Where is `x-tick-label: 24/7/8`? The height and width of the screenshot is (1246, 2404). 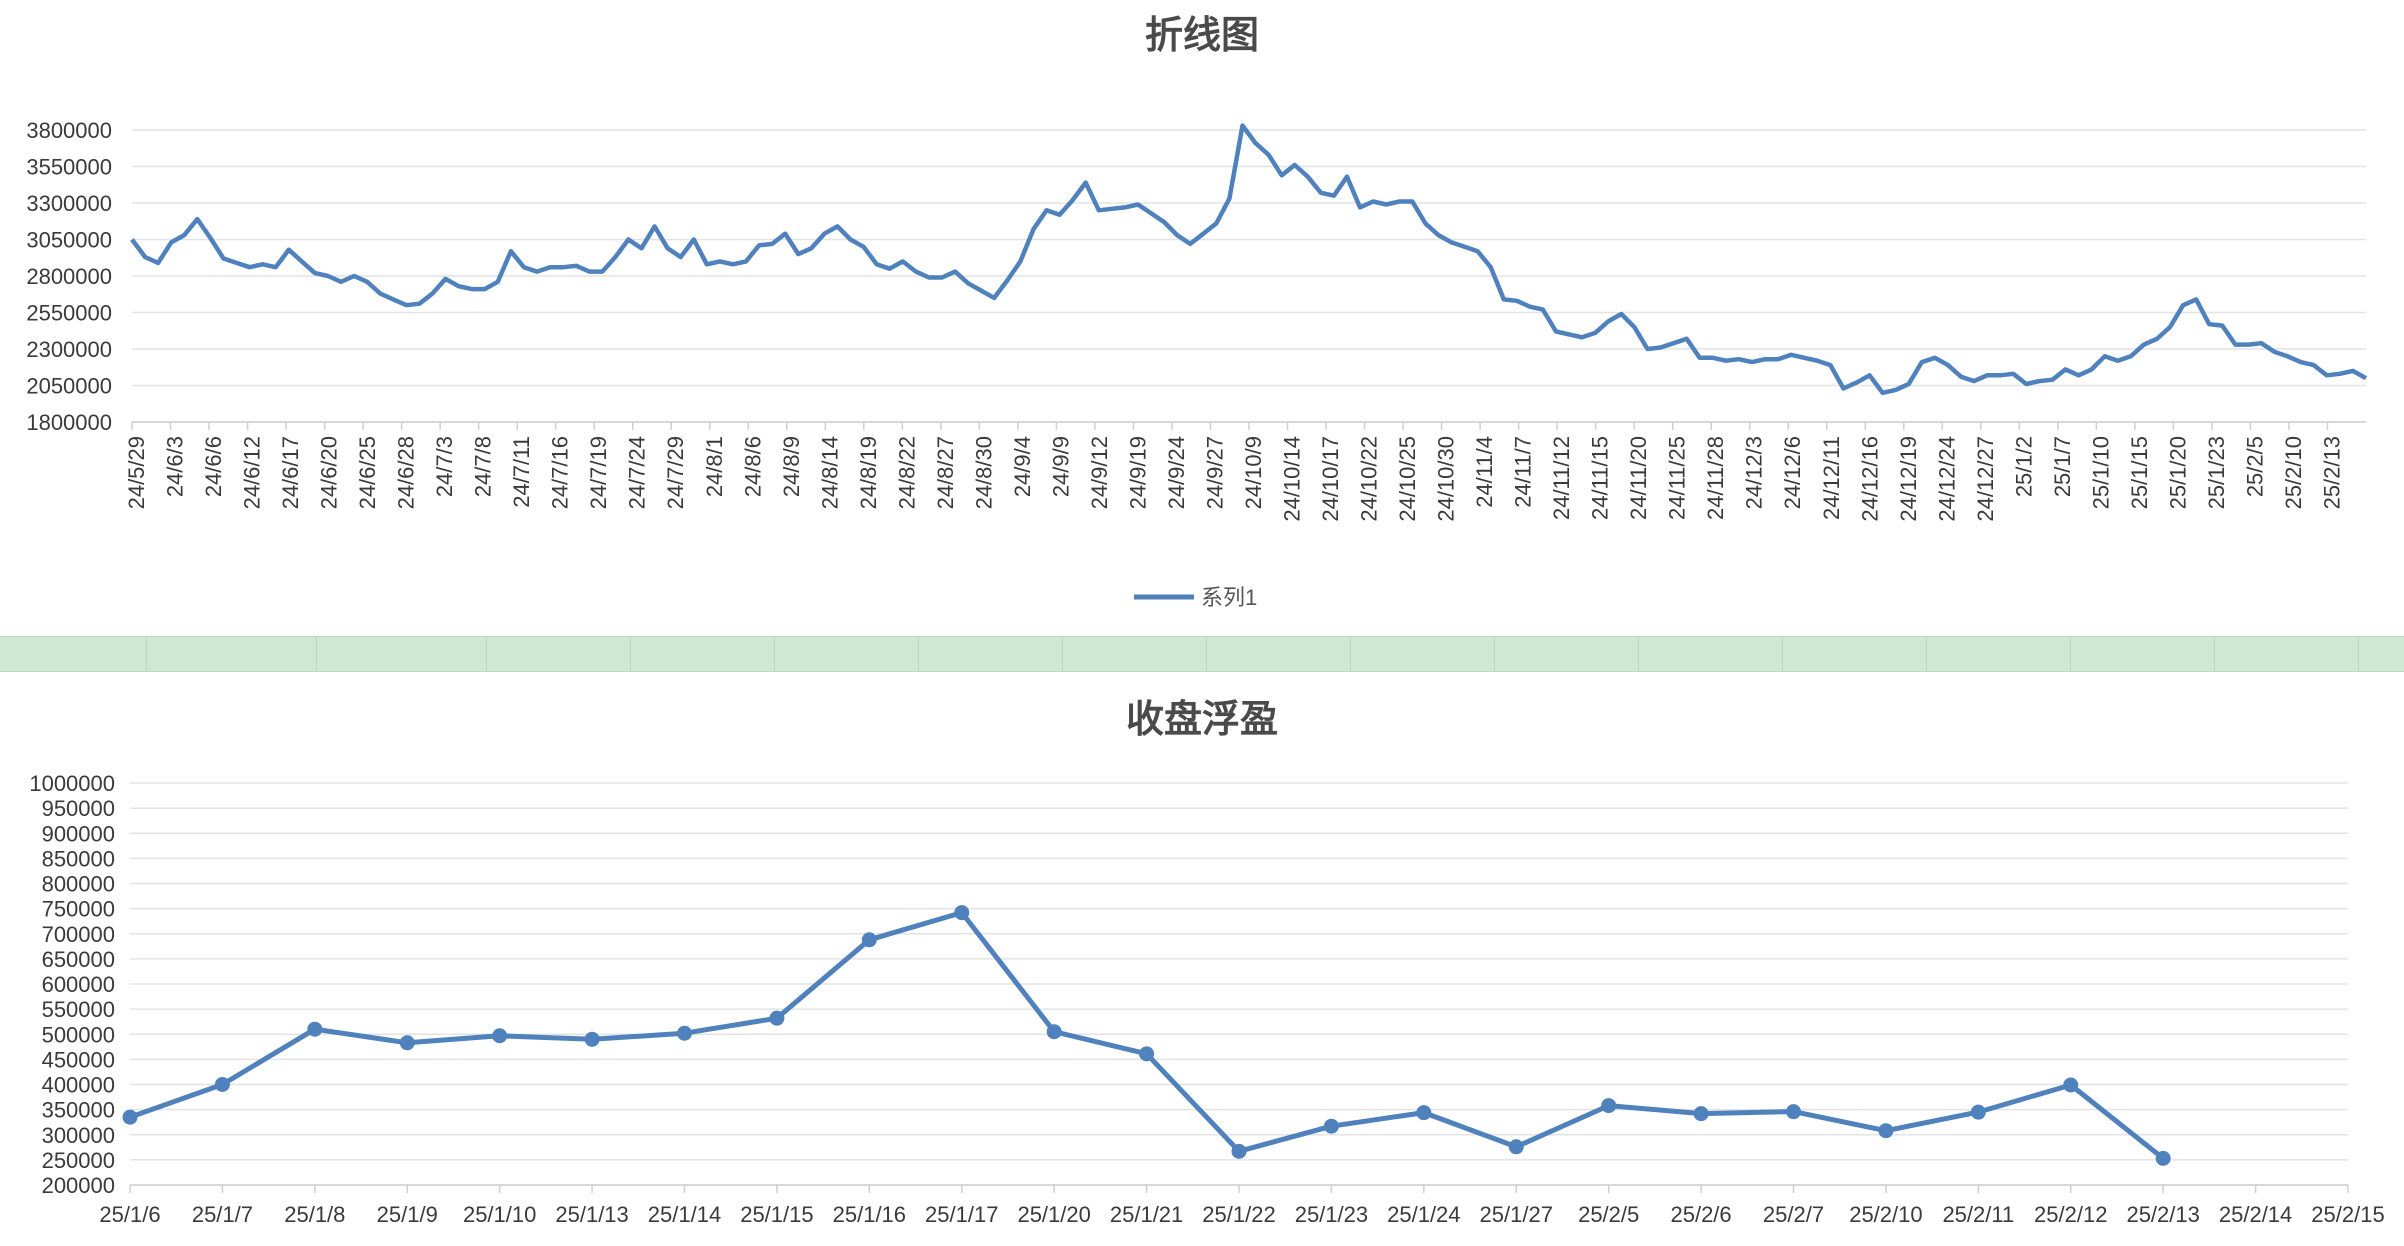
x-tick-label: 24/7/8 is located at coordinates (483, 466).